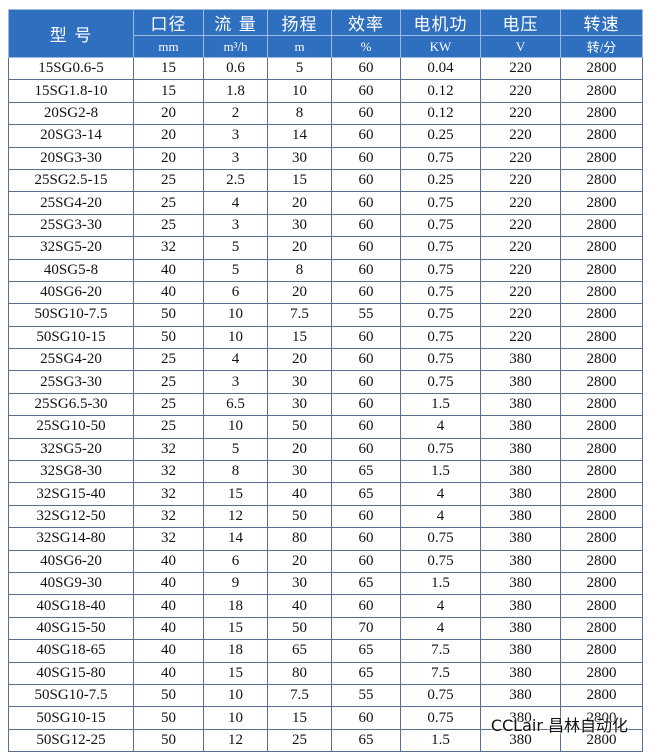  Describe the element at coordinates (325, 651) in the screenshot. I see `table-row: 40SG18-65 40 18 65 65 7.5 380 2800` at that location.